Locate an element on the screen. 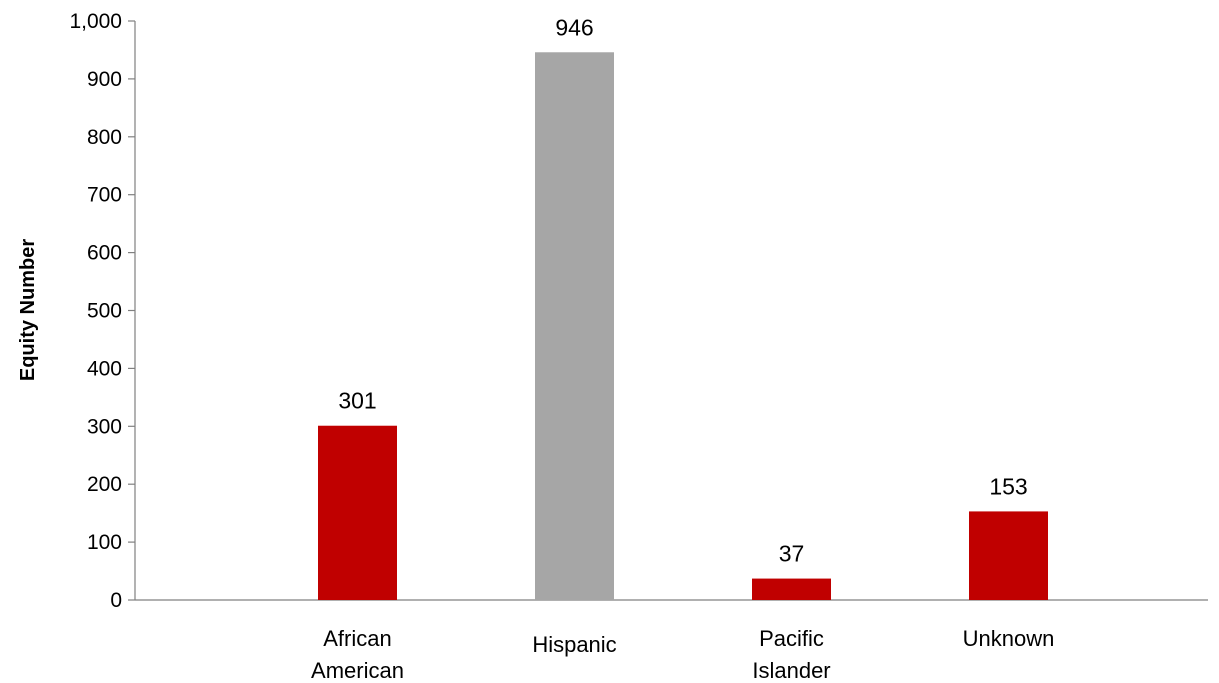  y-tick-label: 300 is located at coordinates (104, 426).